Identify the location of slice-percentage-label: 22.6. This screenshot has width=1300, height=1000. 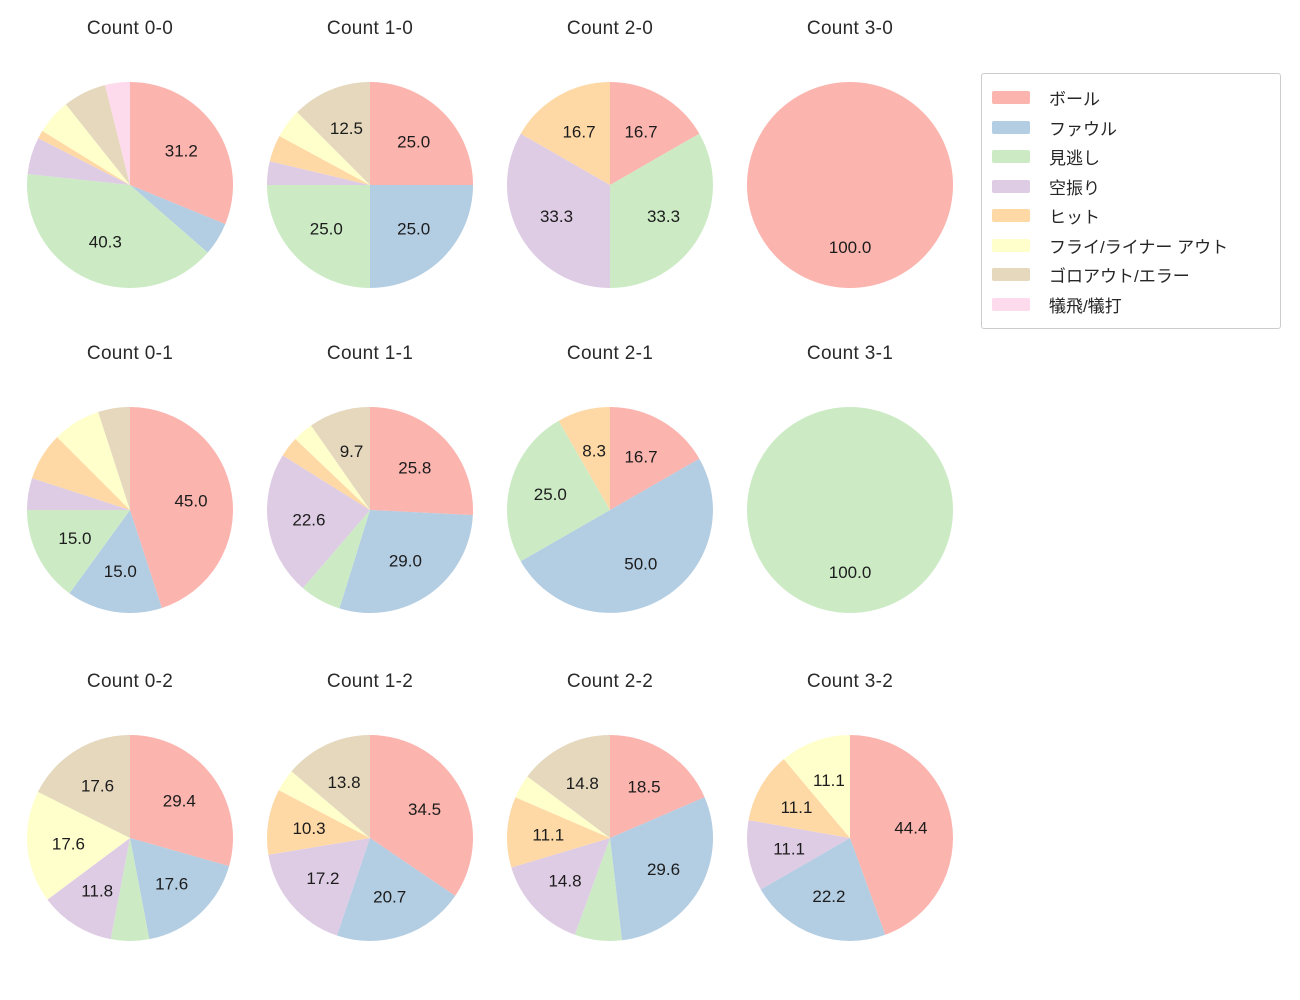
(308, 519).